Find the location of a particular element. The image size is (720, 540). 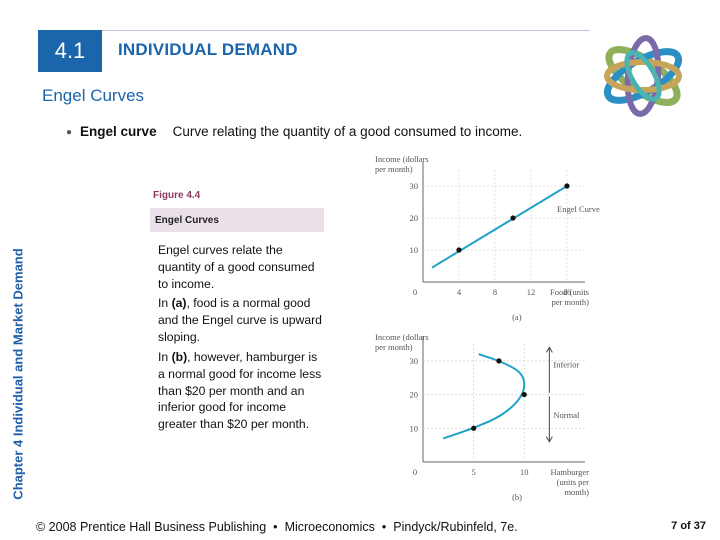

section-title: INDIVIDUAL DEMAND is located at coordinates (208, 49).